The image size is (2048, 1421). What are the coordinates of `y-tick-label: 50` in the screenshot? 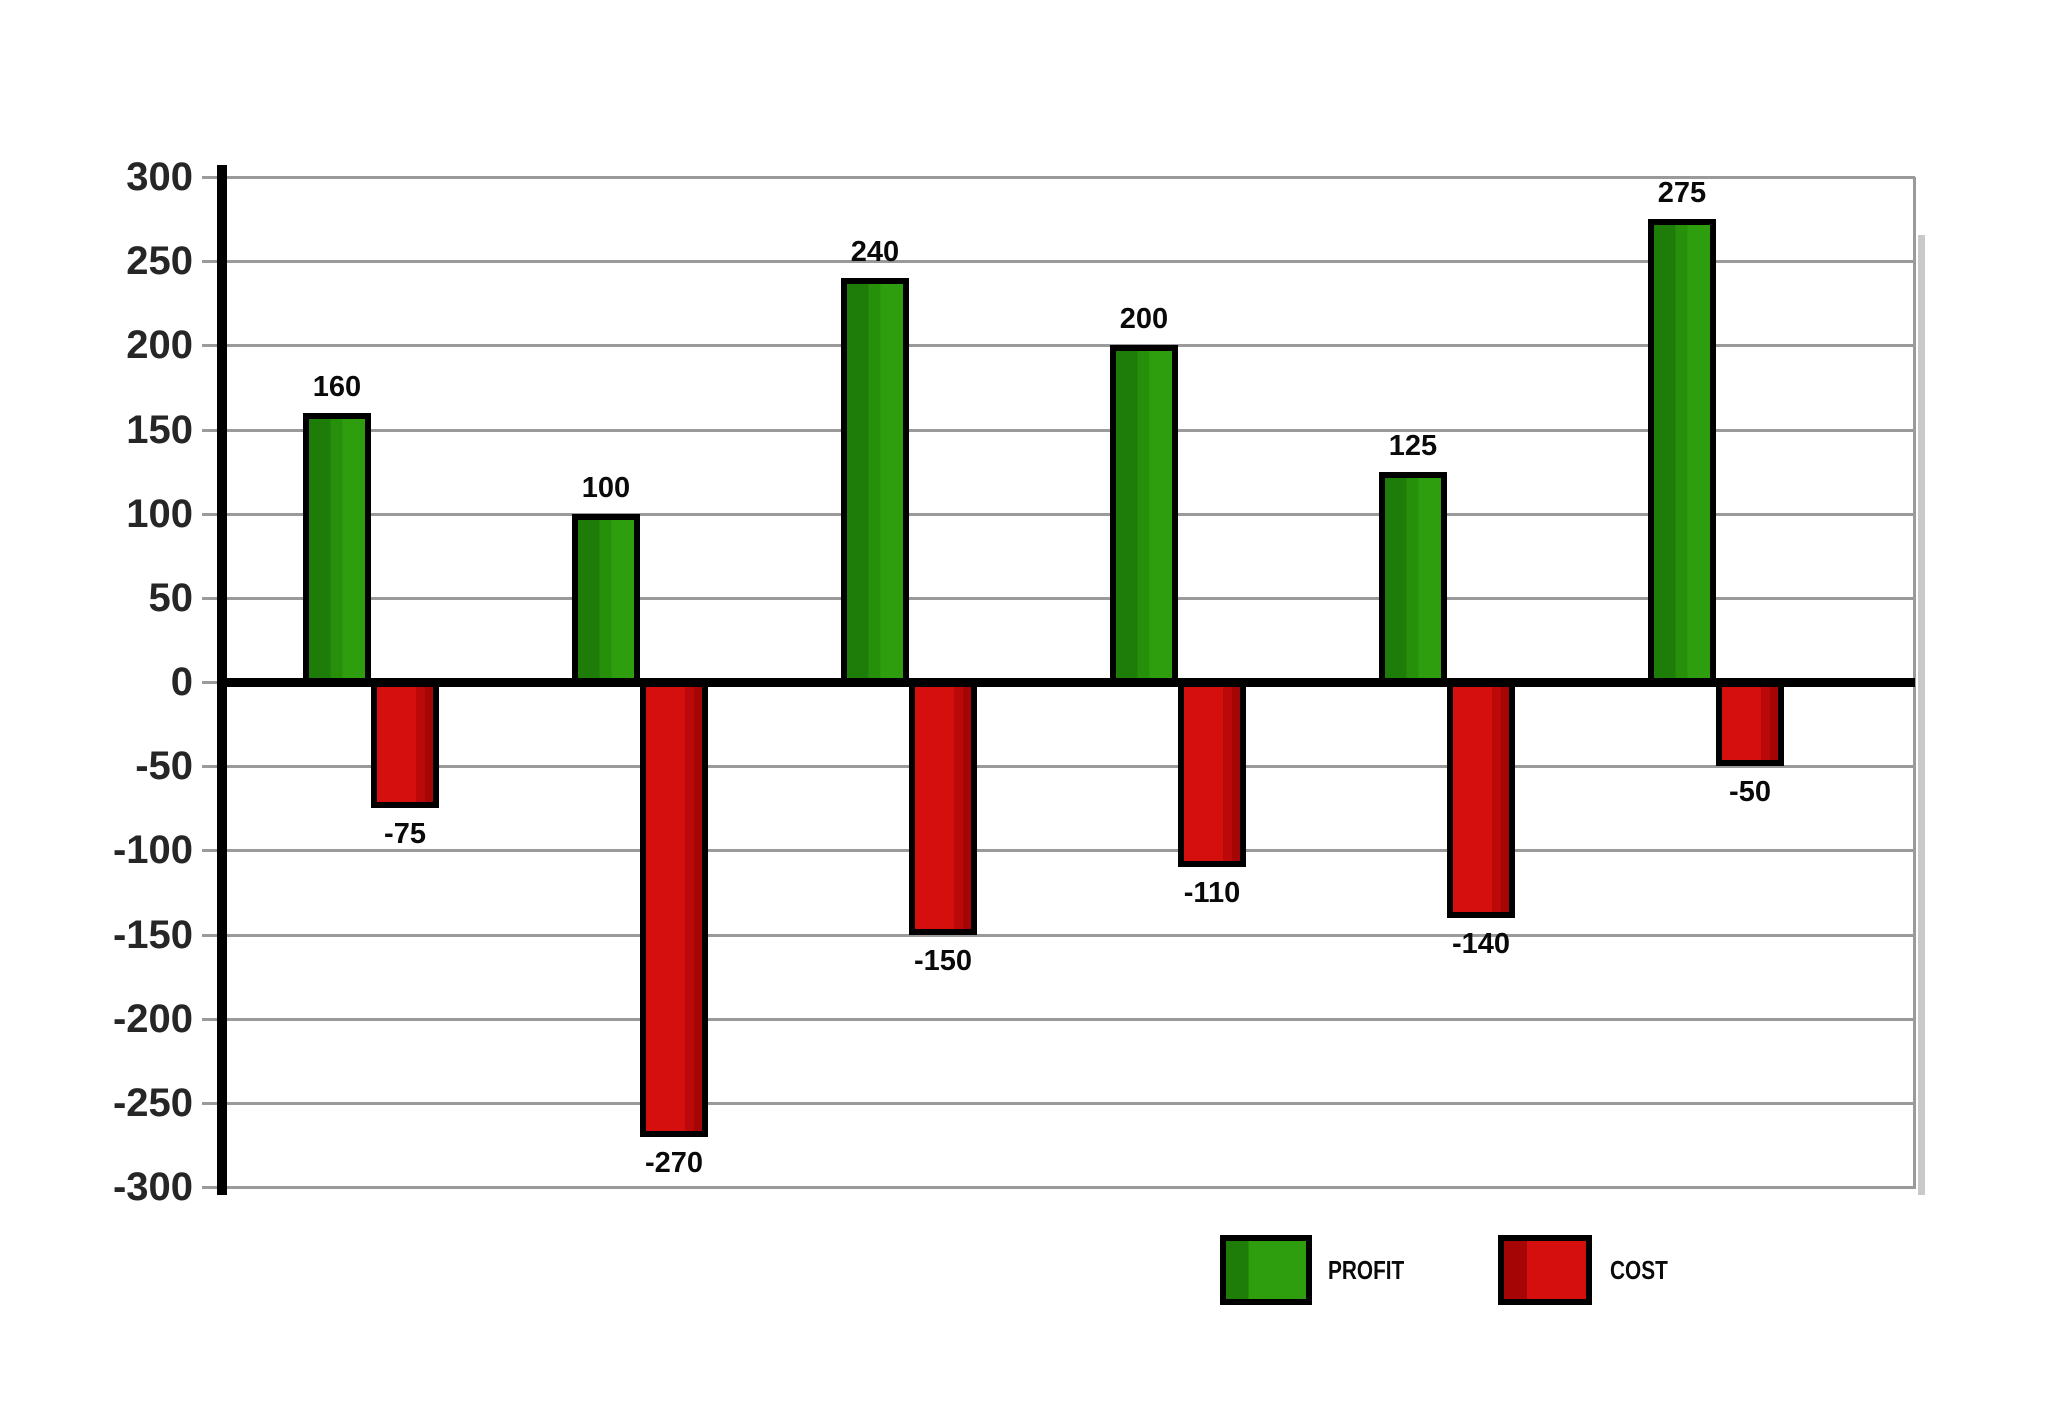 It's located at (171, 597).